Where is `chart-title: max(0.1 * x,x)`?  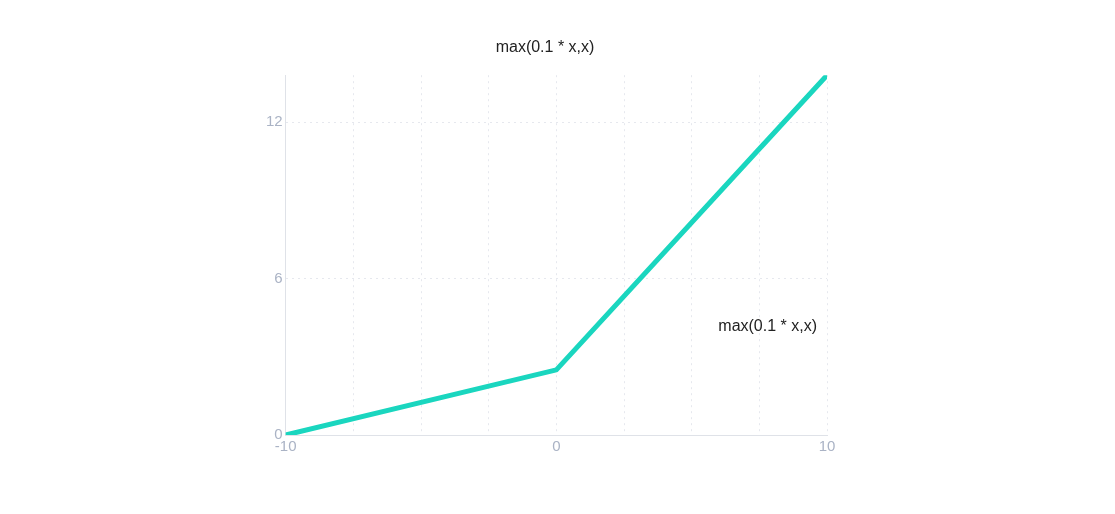
chart-title: max(0.1 * x,x) is located at coordinates (545, 47).